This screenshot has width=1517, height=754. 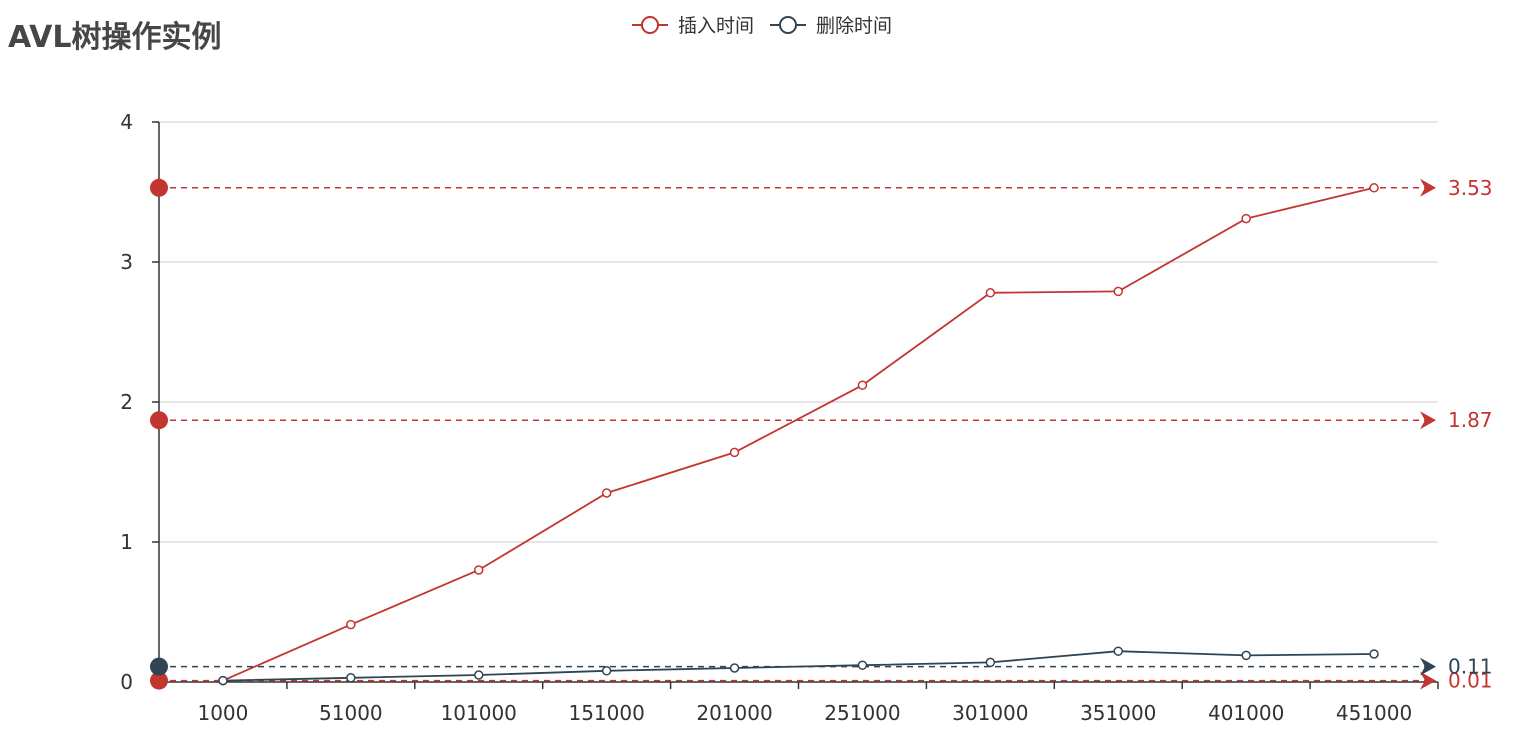 I want to click on mark-line-label: 1.87, so click(x=1470, y=420).